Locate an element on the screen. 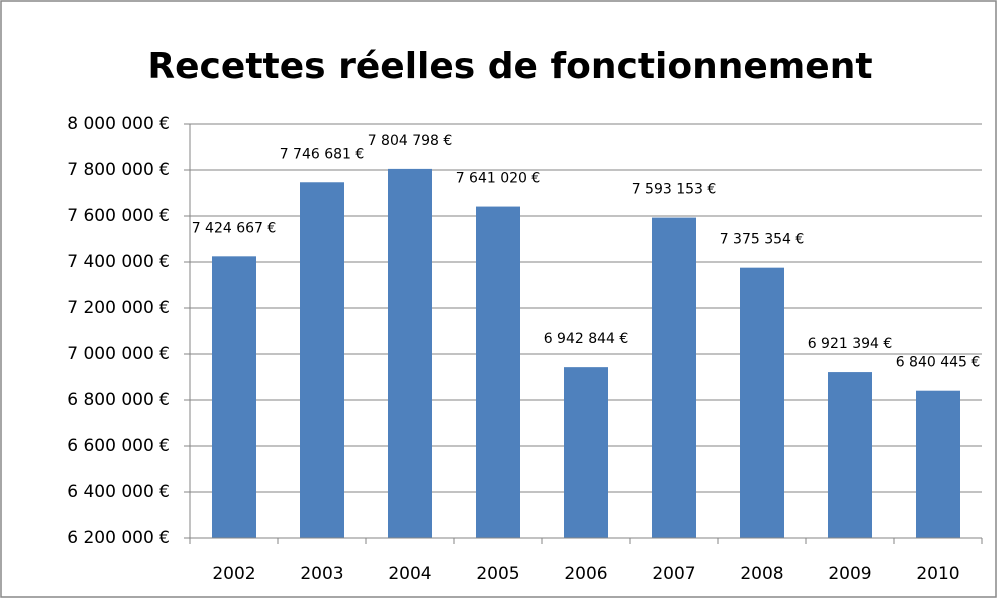 The image size is (997, 598). x-tick-label: 2010 is located at coordinates (937, 574).